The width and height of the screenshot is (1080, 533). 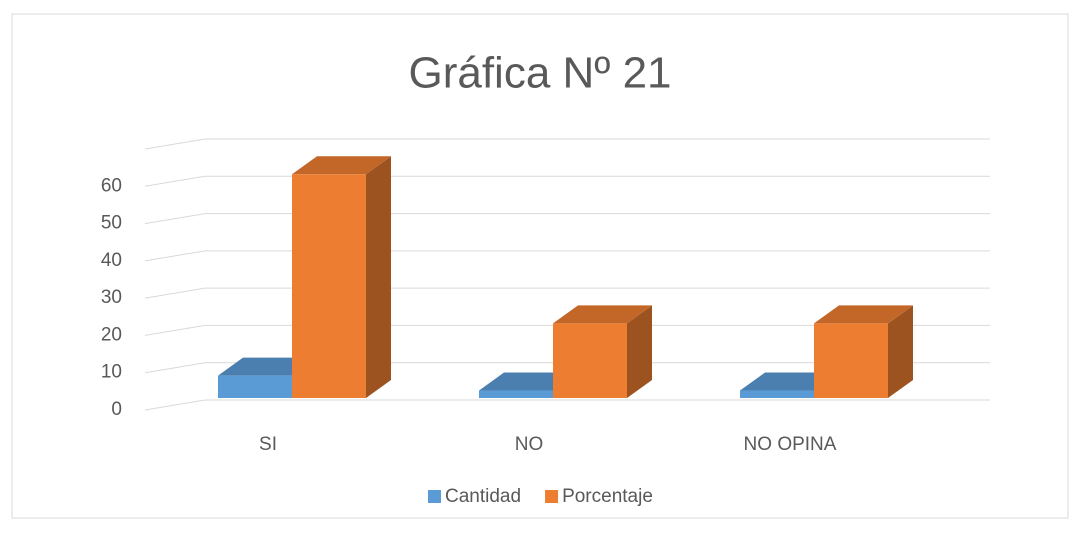 I want to click on legend-label: Cantidad, so click(x=483, y=496).